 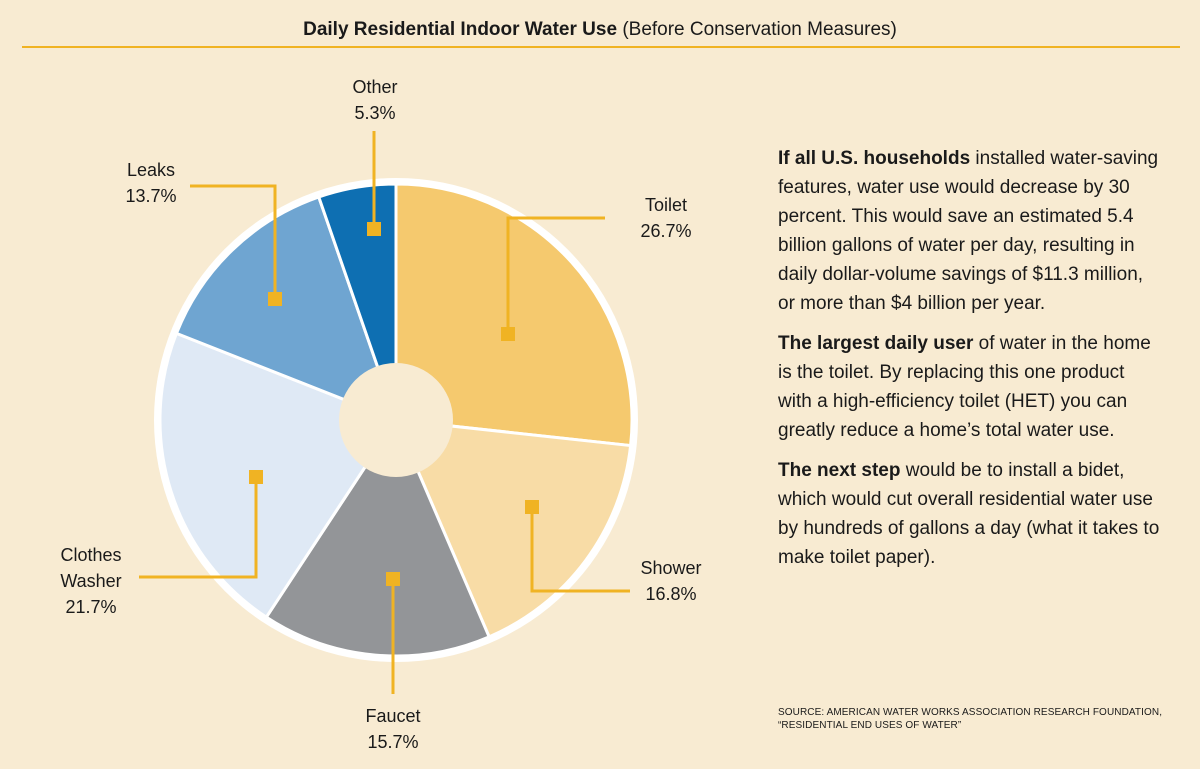 What do you see at coordinates (374, 229) in the screenshot?
I see `leader-marker-other` at bounding box center [374, 229].